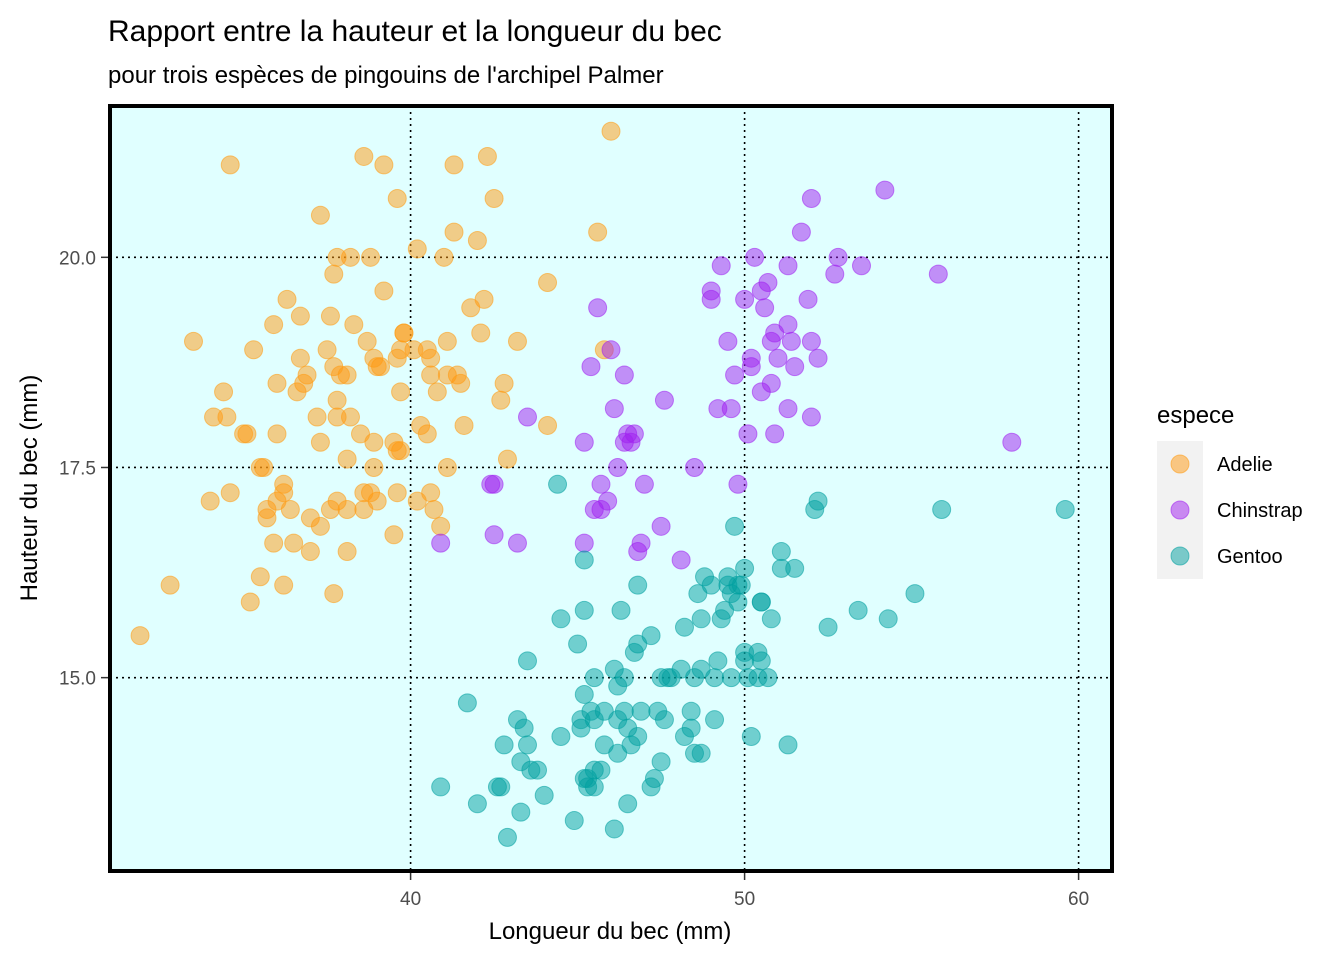 Image resolution: width=1344 pixels, height=960 pixels. I want to click on legend-label-chinstrap: Chinstrap, so click(1260, 511).